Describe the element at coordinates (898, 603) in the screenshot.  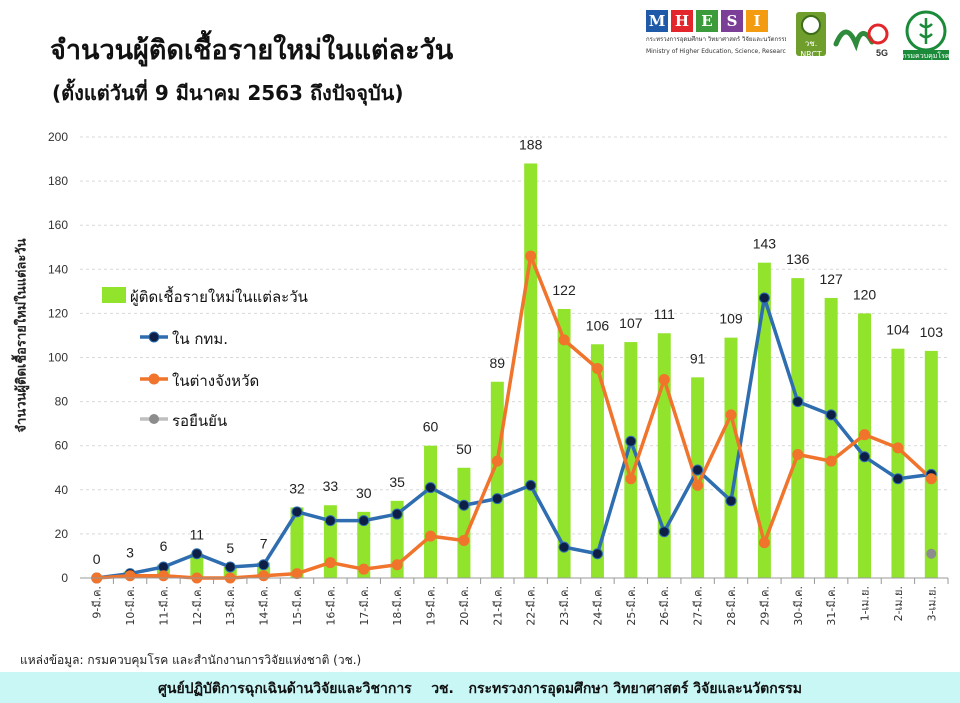
I see `x-tick-label: 2-เม.ย.` at that location.